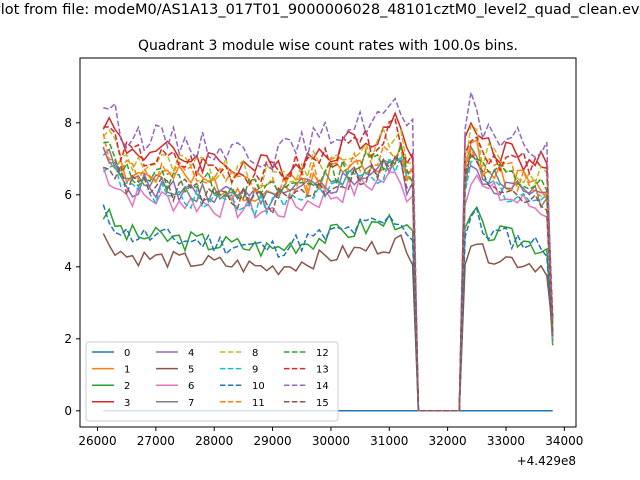 This screenshot has height=480, width=640. Describe the element at coordinates (156, 441) in the screenshot. I see `x-tick-label: 27000` at that location.